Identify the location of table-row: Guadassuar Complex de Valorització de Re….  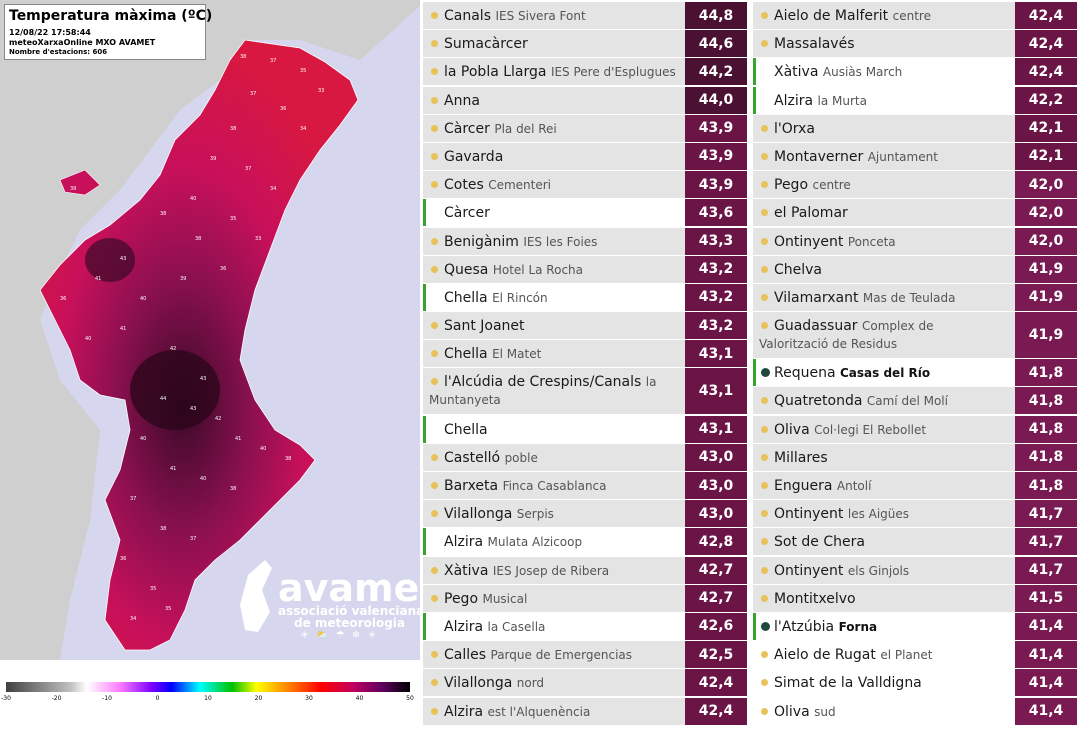
(915, 335).